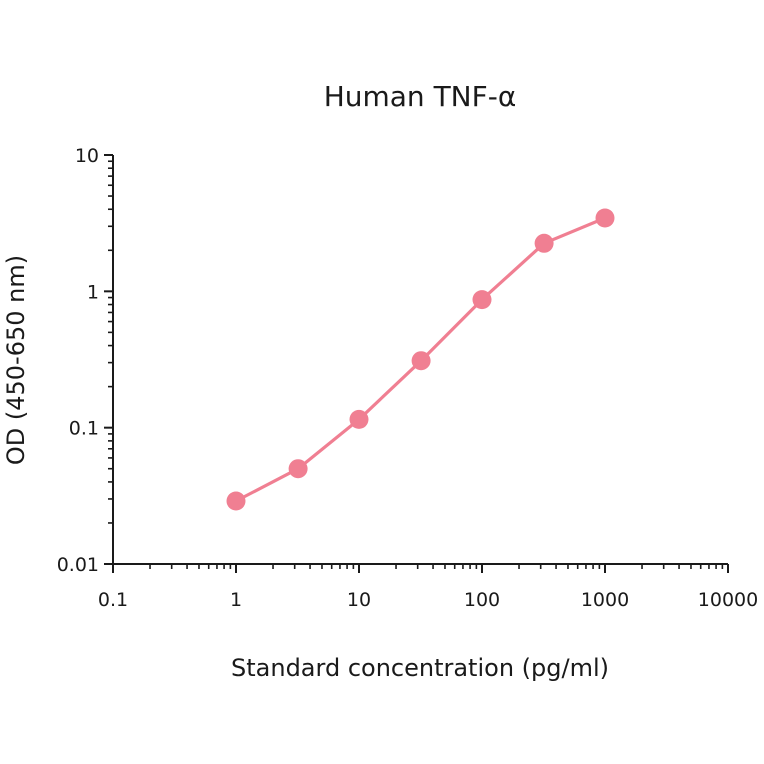 The height and width of the screenshot is (764, 764). I want to click on x-tick-label: 1000, so click(605, 600).